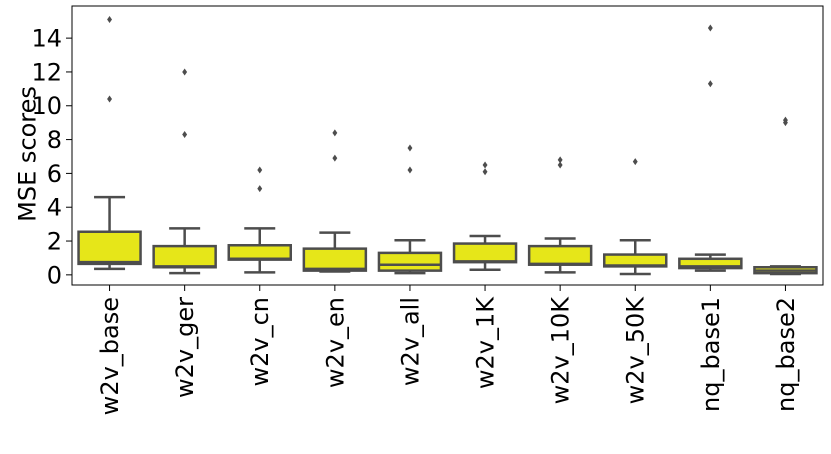  I want to click on x-tick-label: w2v_en, so click(335, 342).